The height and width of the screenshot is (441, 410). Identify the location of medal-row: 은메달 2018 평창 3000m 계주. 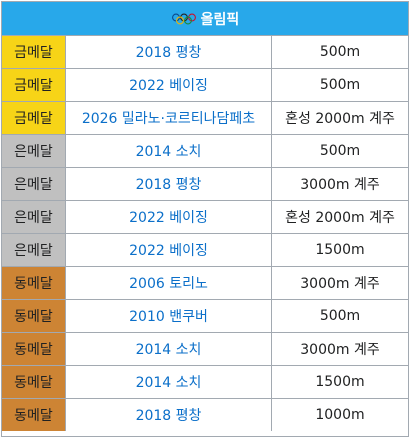
(205, 184).